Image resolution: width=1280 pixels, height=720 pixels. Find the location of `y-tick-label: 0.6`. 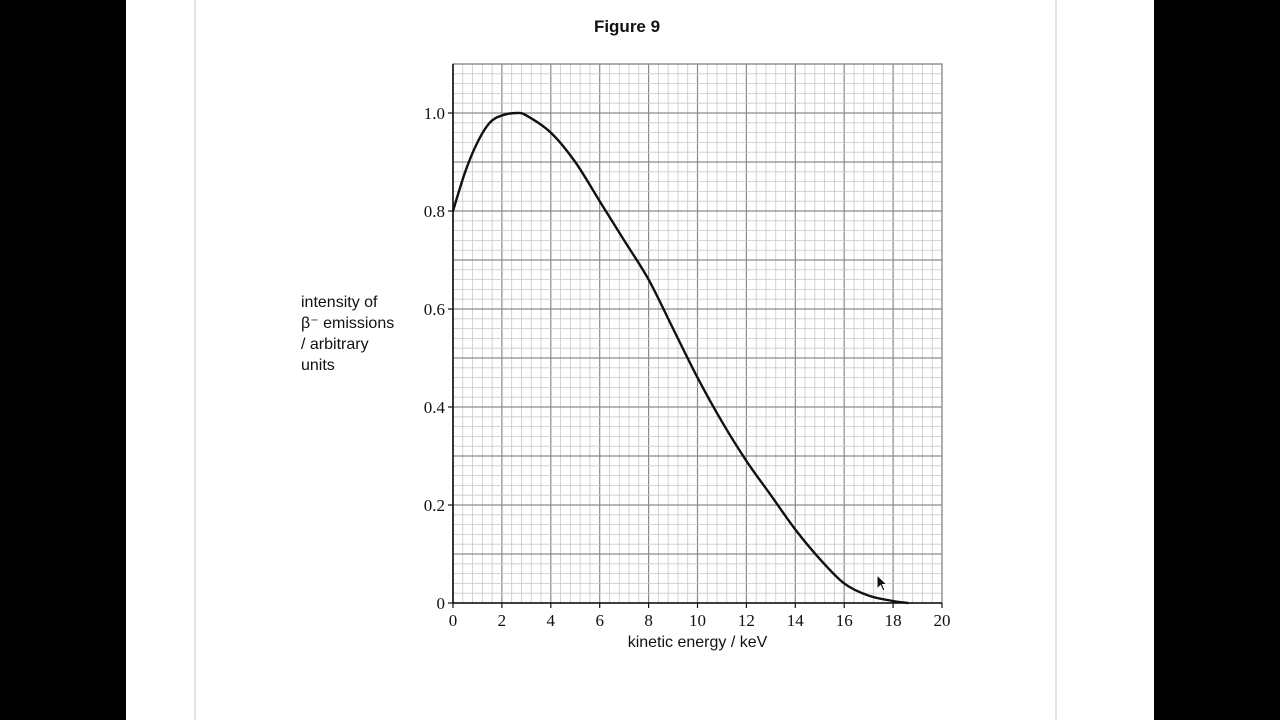

y-tick-label: 0.6 is located at coordinates (434, 309).